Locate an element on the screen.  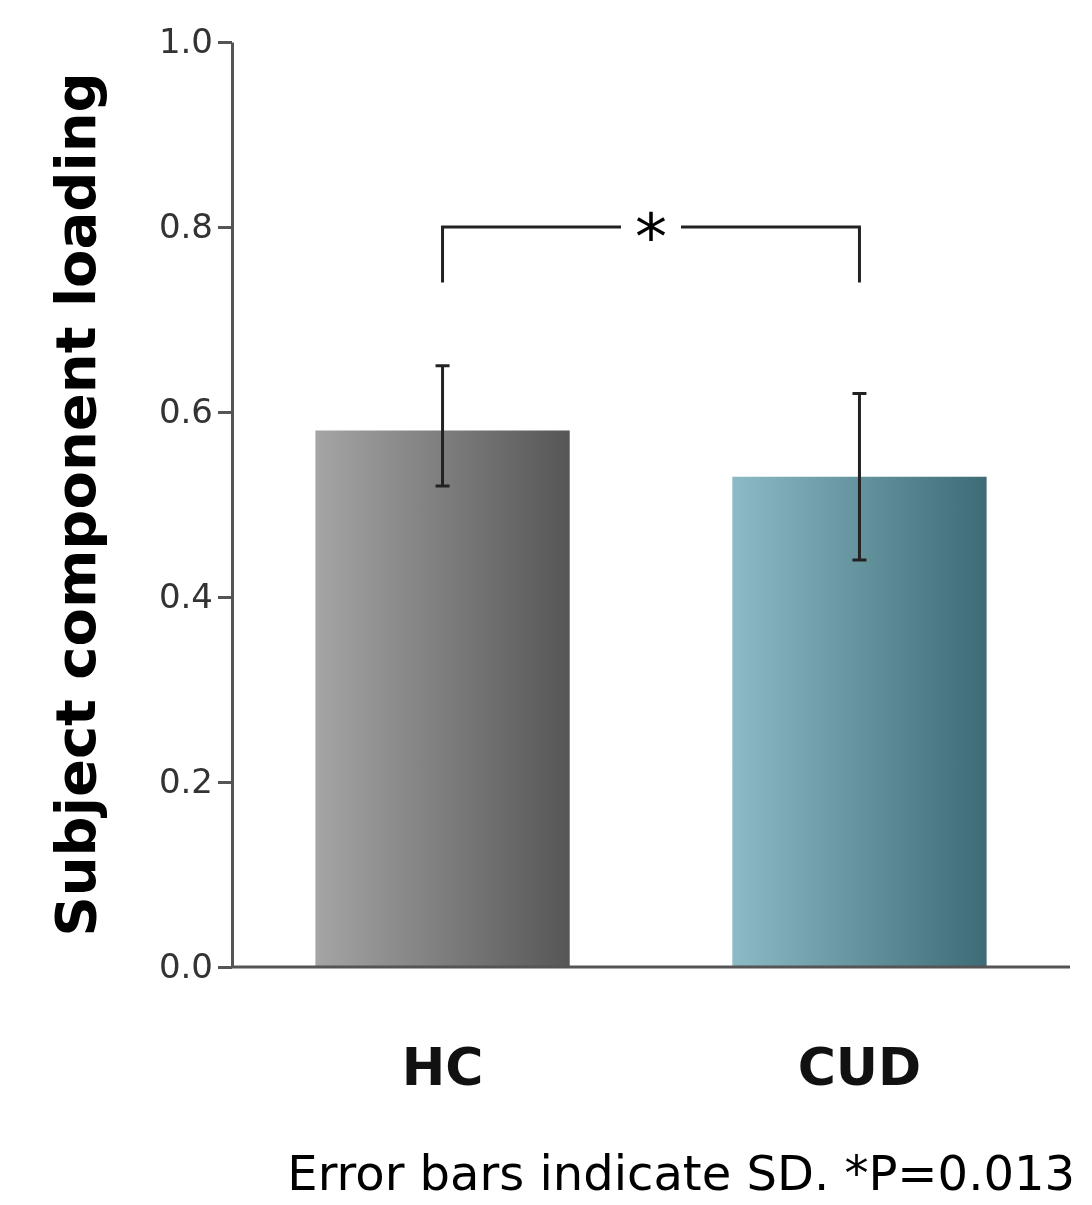
annotation: * is located at coordinates (651, 237).